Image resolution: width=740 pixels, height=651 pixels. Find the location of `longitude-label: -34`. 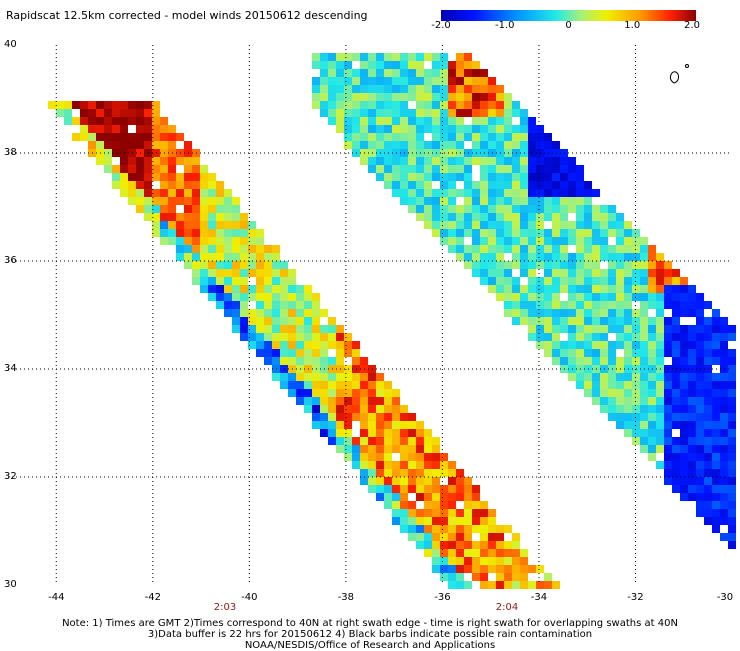

longitude-label: -34 is located at coordinates (539, 597).